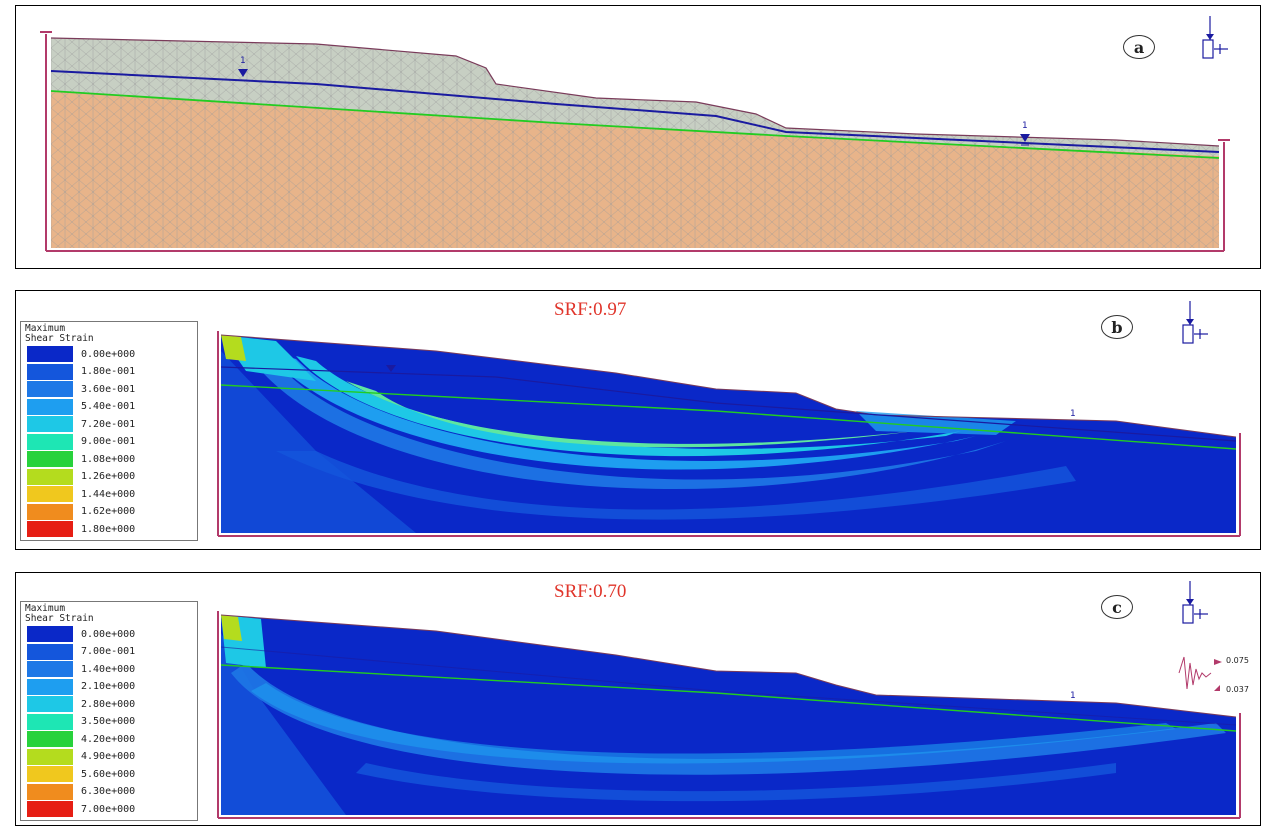 Image resolution: width=1276 pixels, height=830 pixels. Describe the element at coordinates (108, 406) in the screenshot. I see `legend-value: 5.40e-001` at that location.